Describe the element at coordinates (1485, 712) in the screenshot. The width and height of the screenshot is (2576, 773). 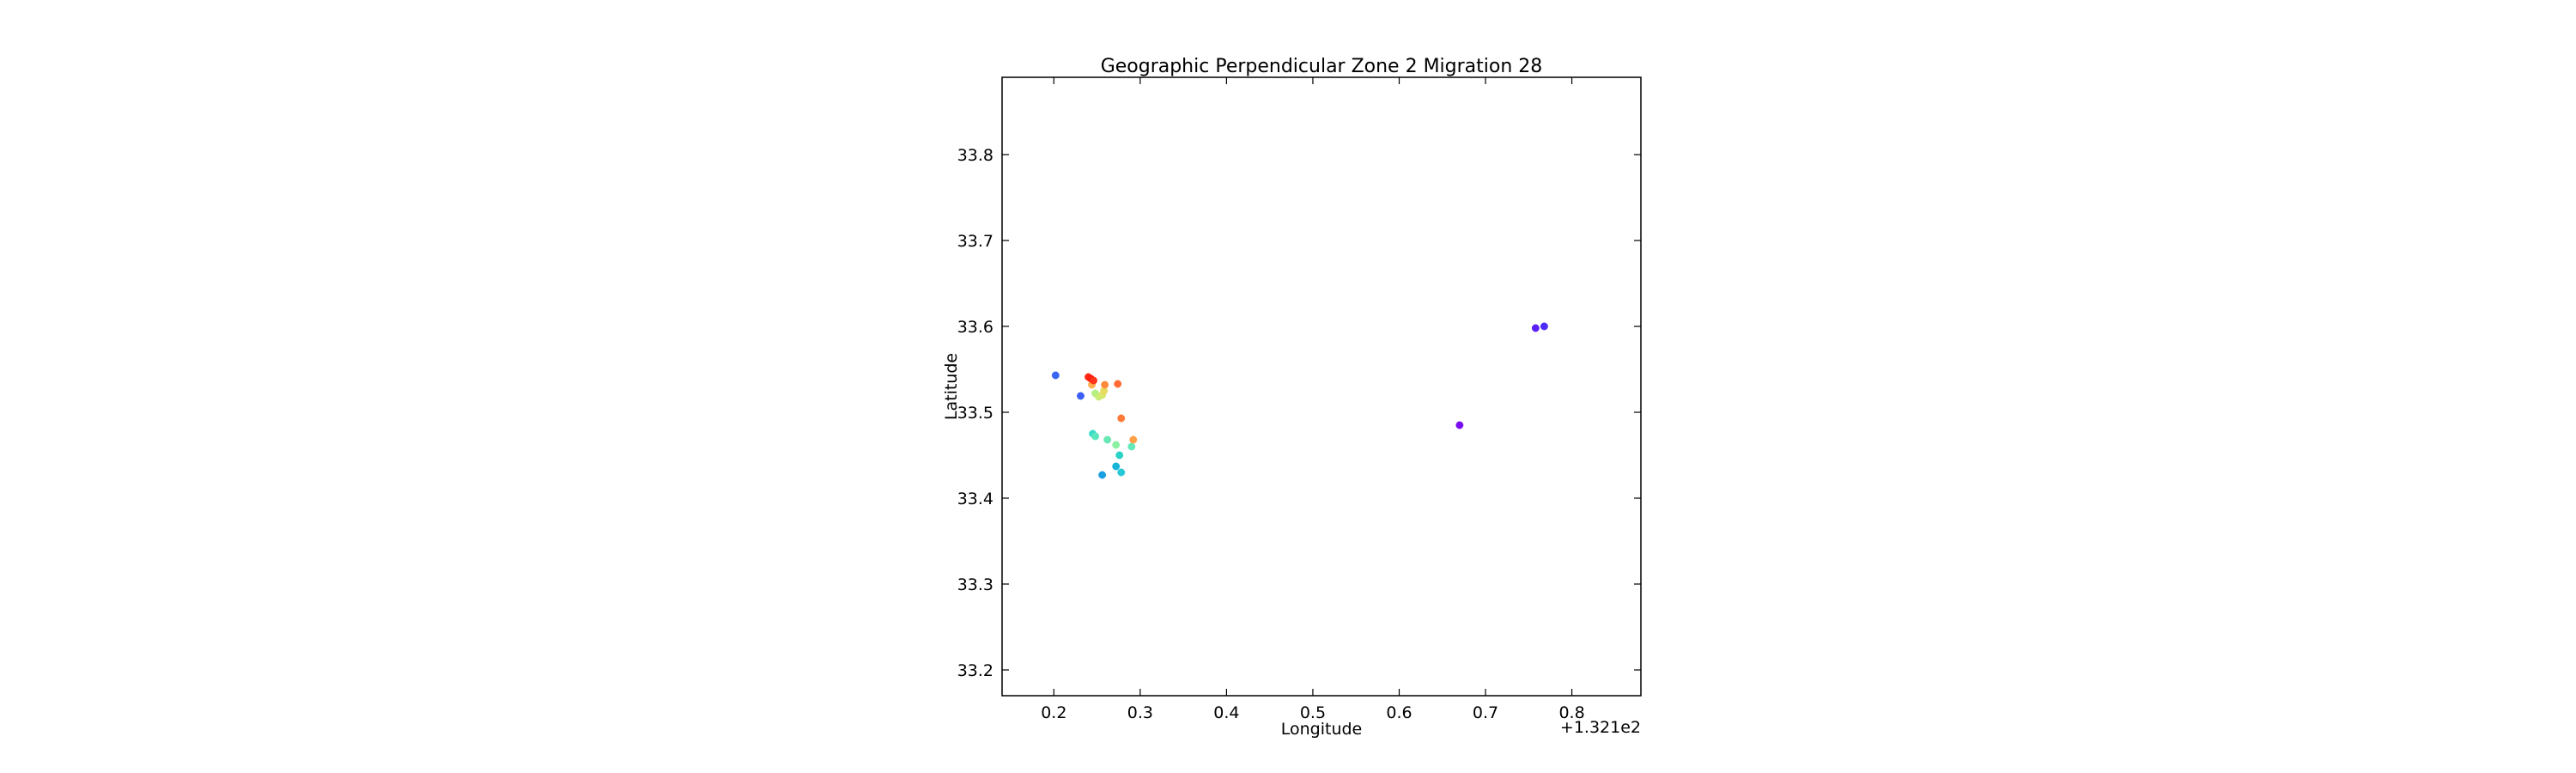
I see `x-tick-label: 0.7` at that location.